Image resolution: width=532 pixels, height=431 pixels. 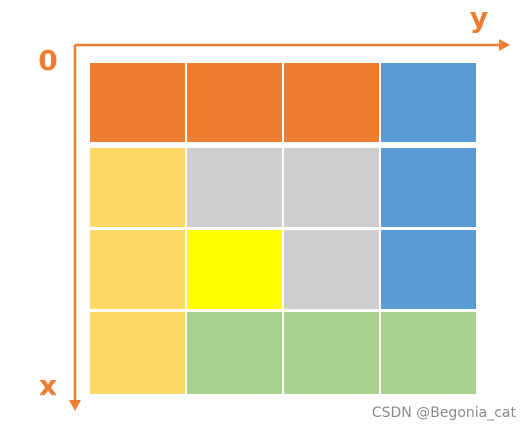 I want to click on x-axis-label: x, so click(x=48, y=385).